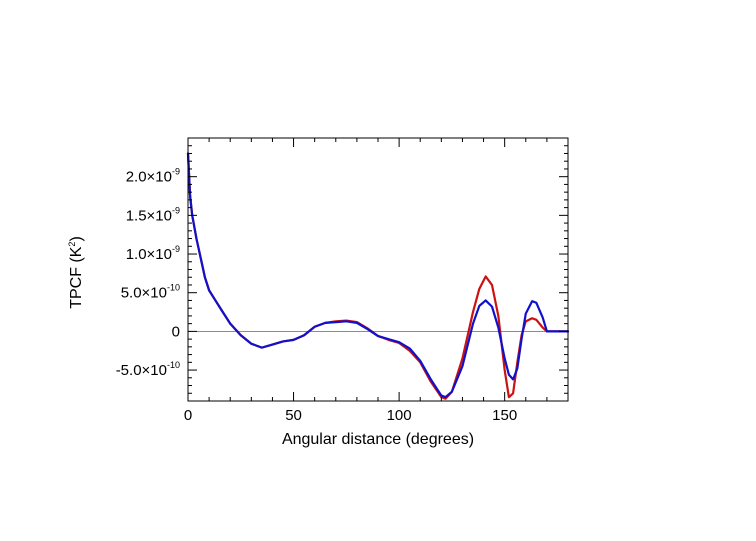 This screenshot has height=541, width=756. I want to click on x-tick-label: 0, so click(188, 415).